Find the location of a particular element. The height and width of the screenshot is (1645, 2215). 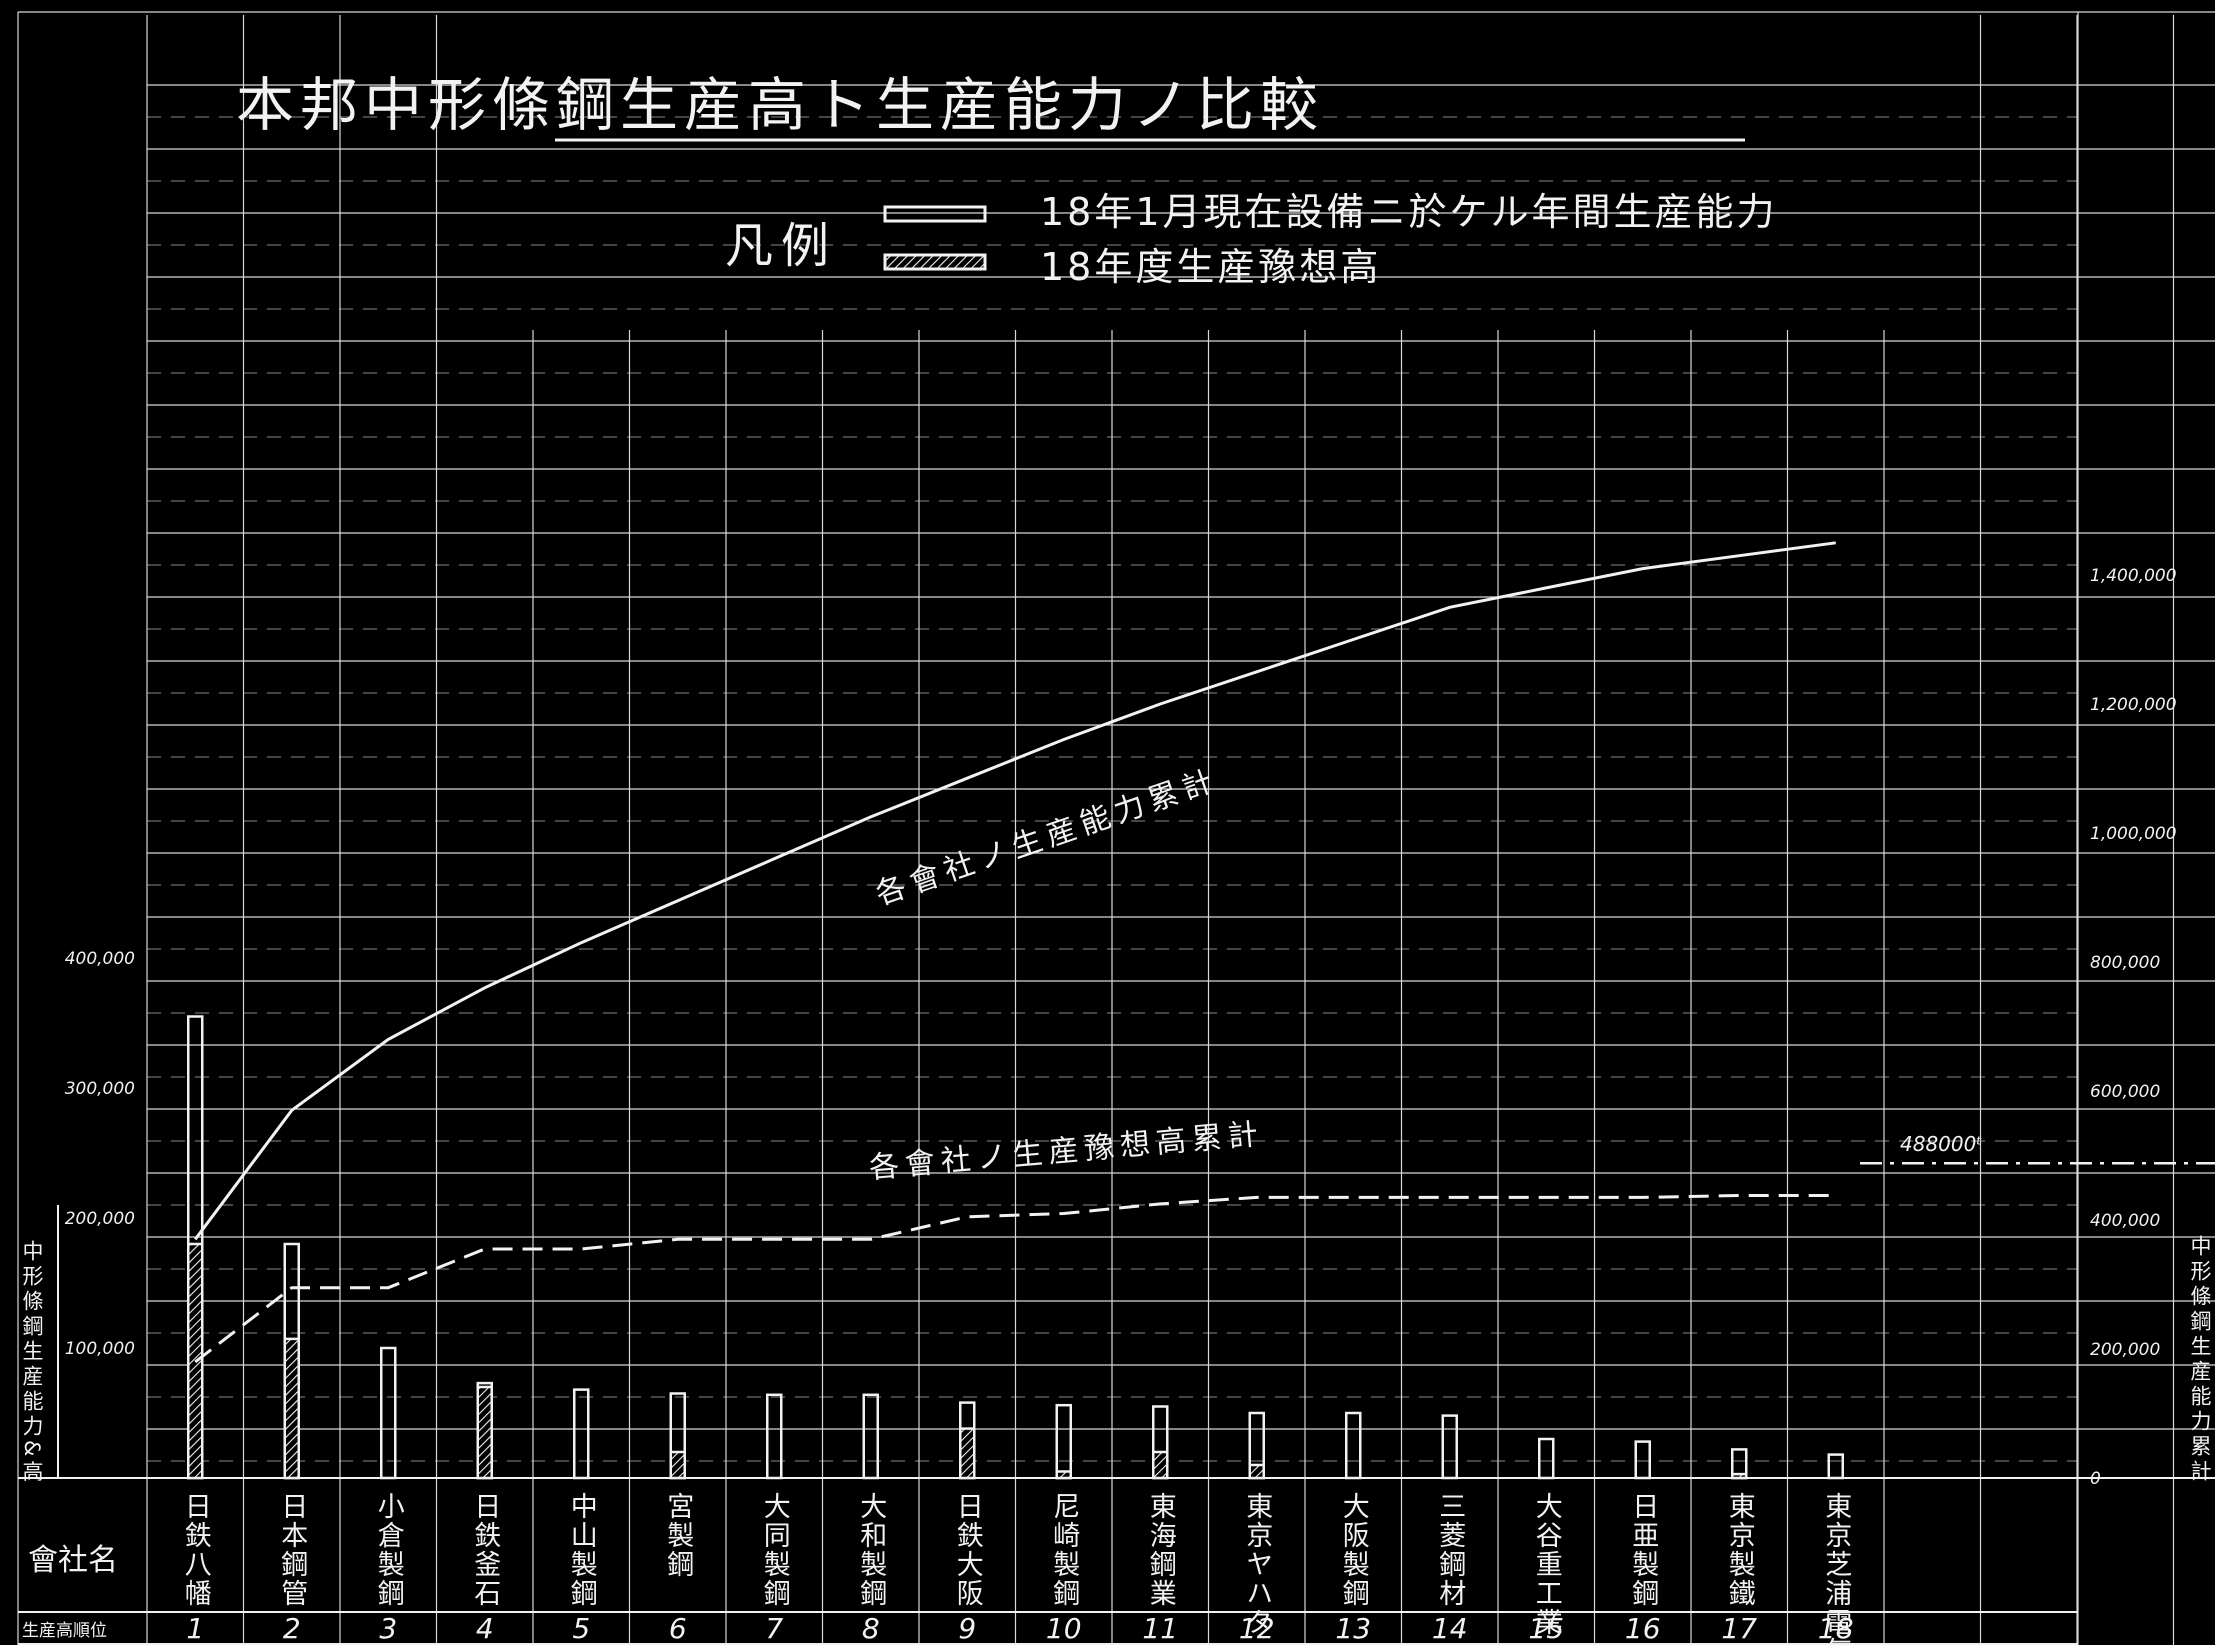

legend: 凡例 18年1月現在設備ニ於ケル年間生産能力 18年度生産豫想高 is located at coordinates (1251, 239).